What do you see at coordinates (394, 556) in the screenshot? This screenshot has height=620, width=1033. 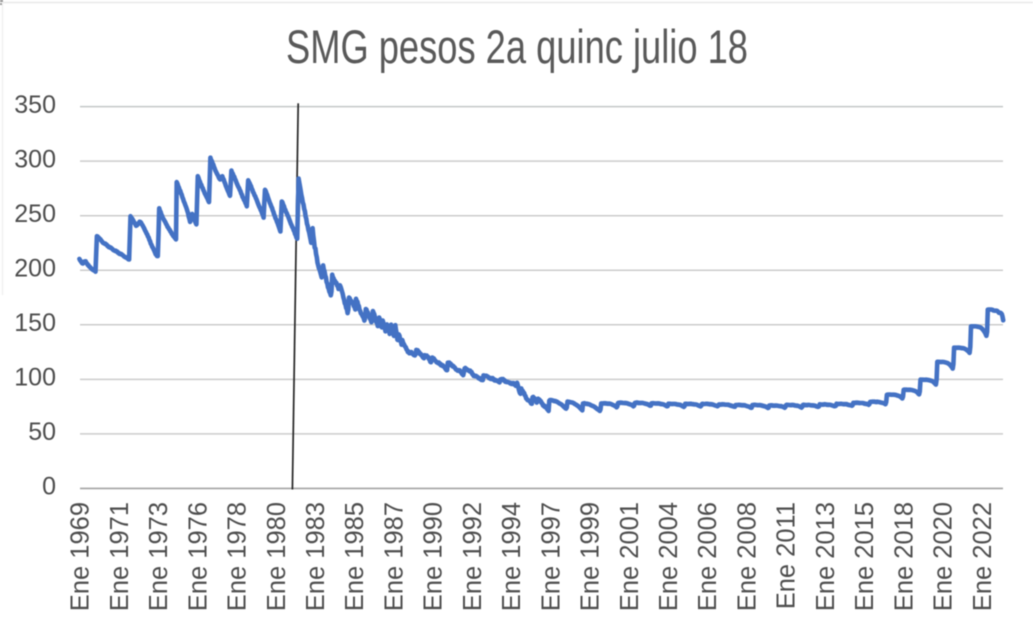 I see `svg-text: Ene 1987` at bounding box center [394, 556].